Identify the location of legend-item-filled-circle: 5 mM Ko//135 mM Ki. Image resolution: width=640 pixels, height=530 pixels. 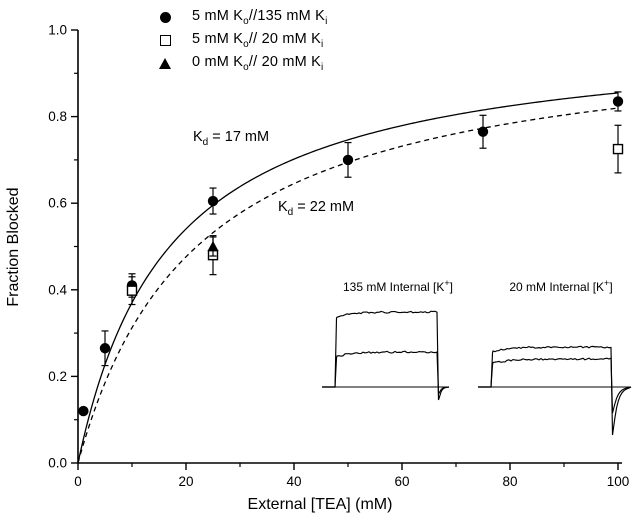
(238, 17).